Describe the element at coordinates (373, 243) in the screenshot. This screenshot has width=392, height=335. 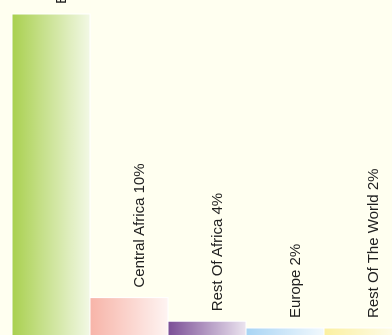
I see `data-label-rest-of-the-world: Rest Of The World 2%` at that location.